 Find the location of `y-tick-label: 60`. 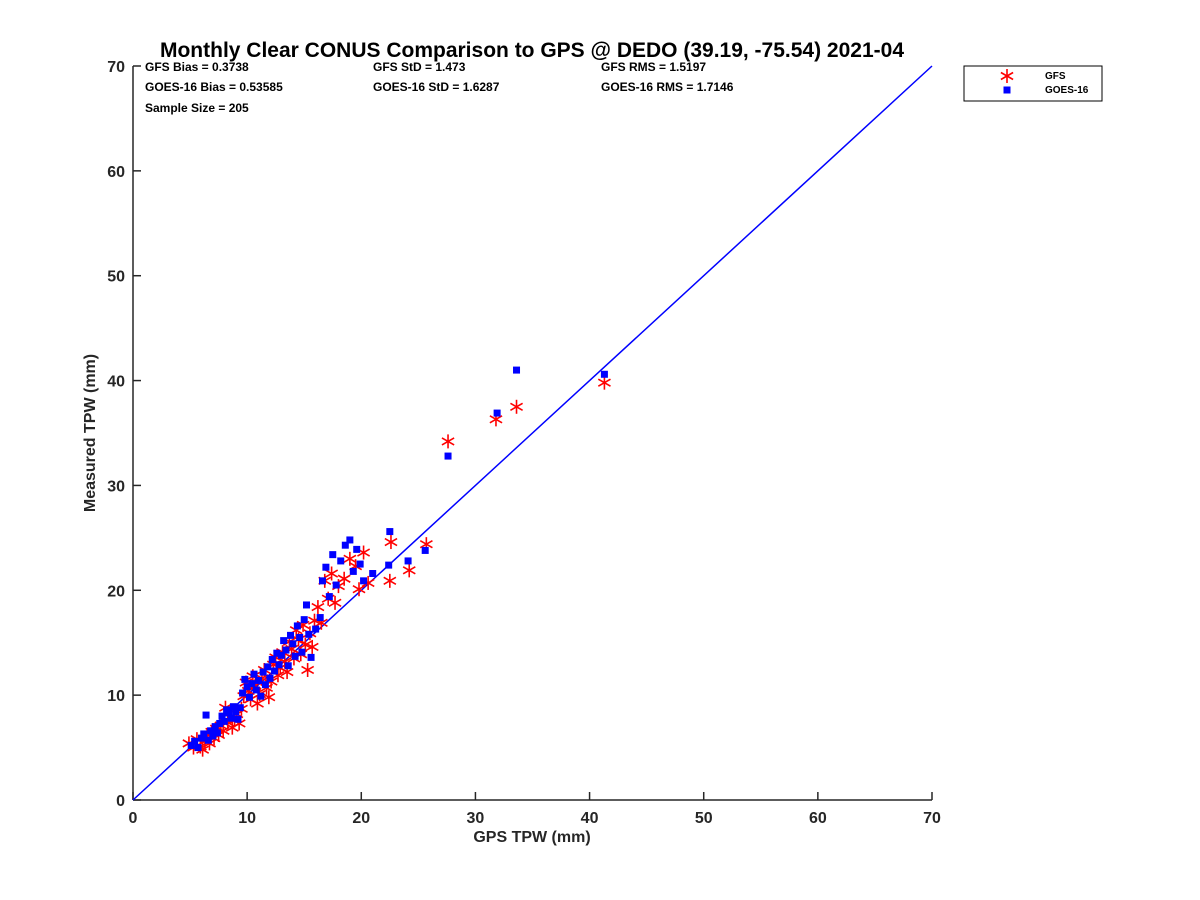

y-tick-label: 60 is located at coordinates (116, 172).